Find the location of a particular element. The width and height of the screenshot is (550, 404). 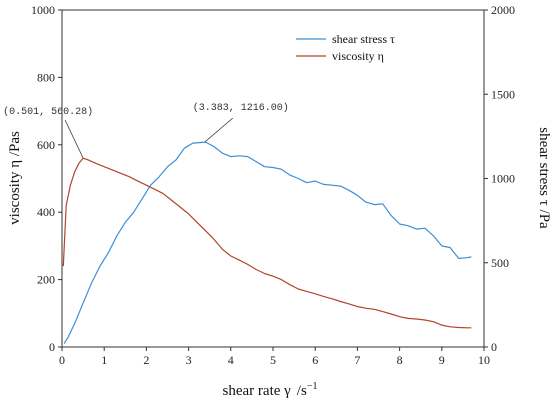

legend: shear stress τ viscosity η is located at coordinates (345, 47).